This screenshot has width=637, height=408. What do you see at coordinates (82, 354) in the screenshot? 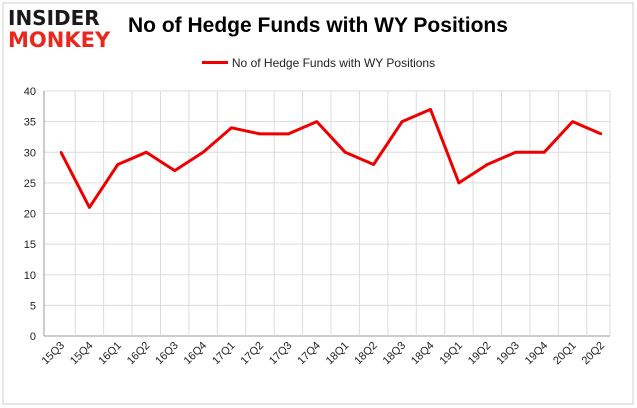
I see `x-tick-label: 15Q4` at bounding box center [82, 354].